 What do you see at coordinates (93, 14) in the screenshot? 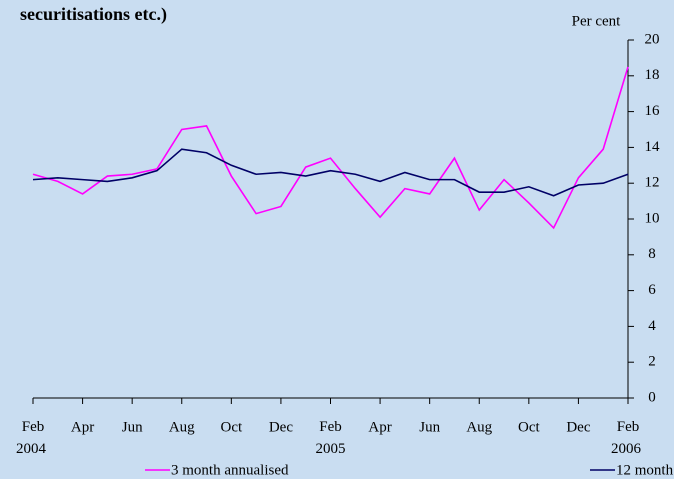
I see `chart-title: securitisations etc.)` at bounding box center [93, 14].